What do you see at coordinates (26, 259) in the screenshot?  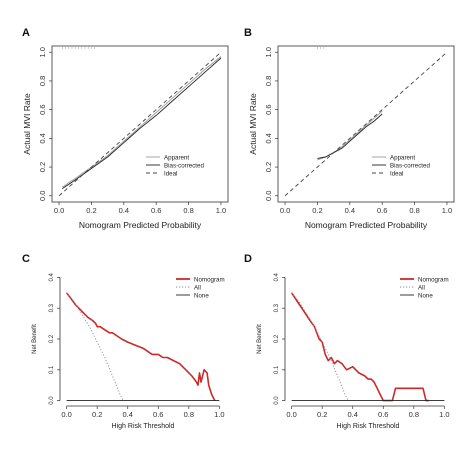 I see `panel-letter: C` at bounding box center [26, 259].